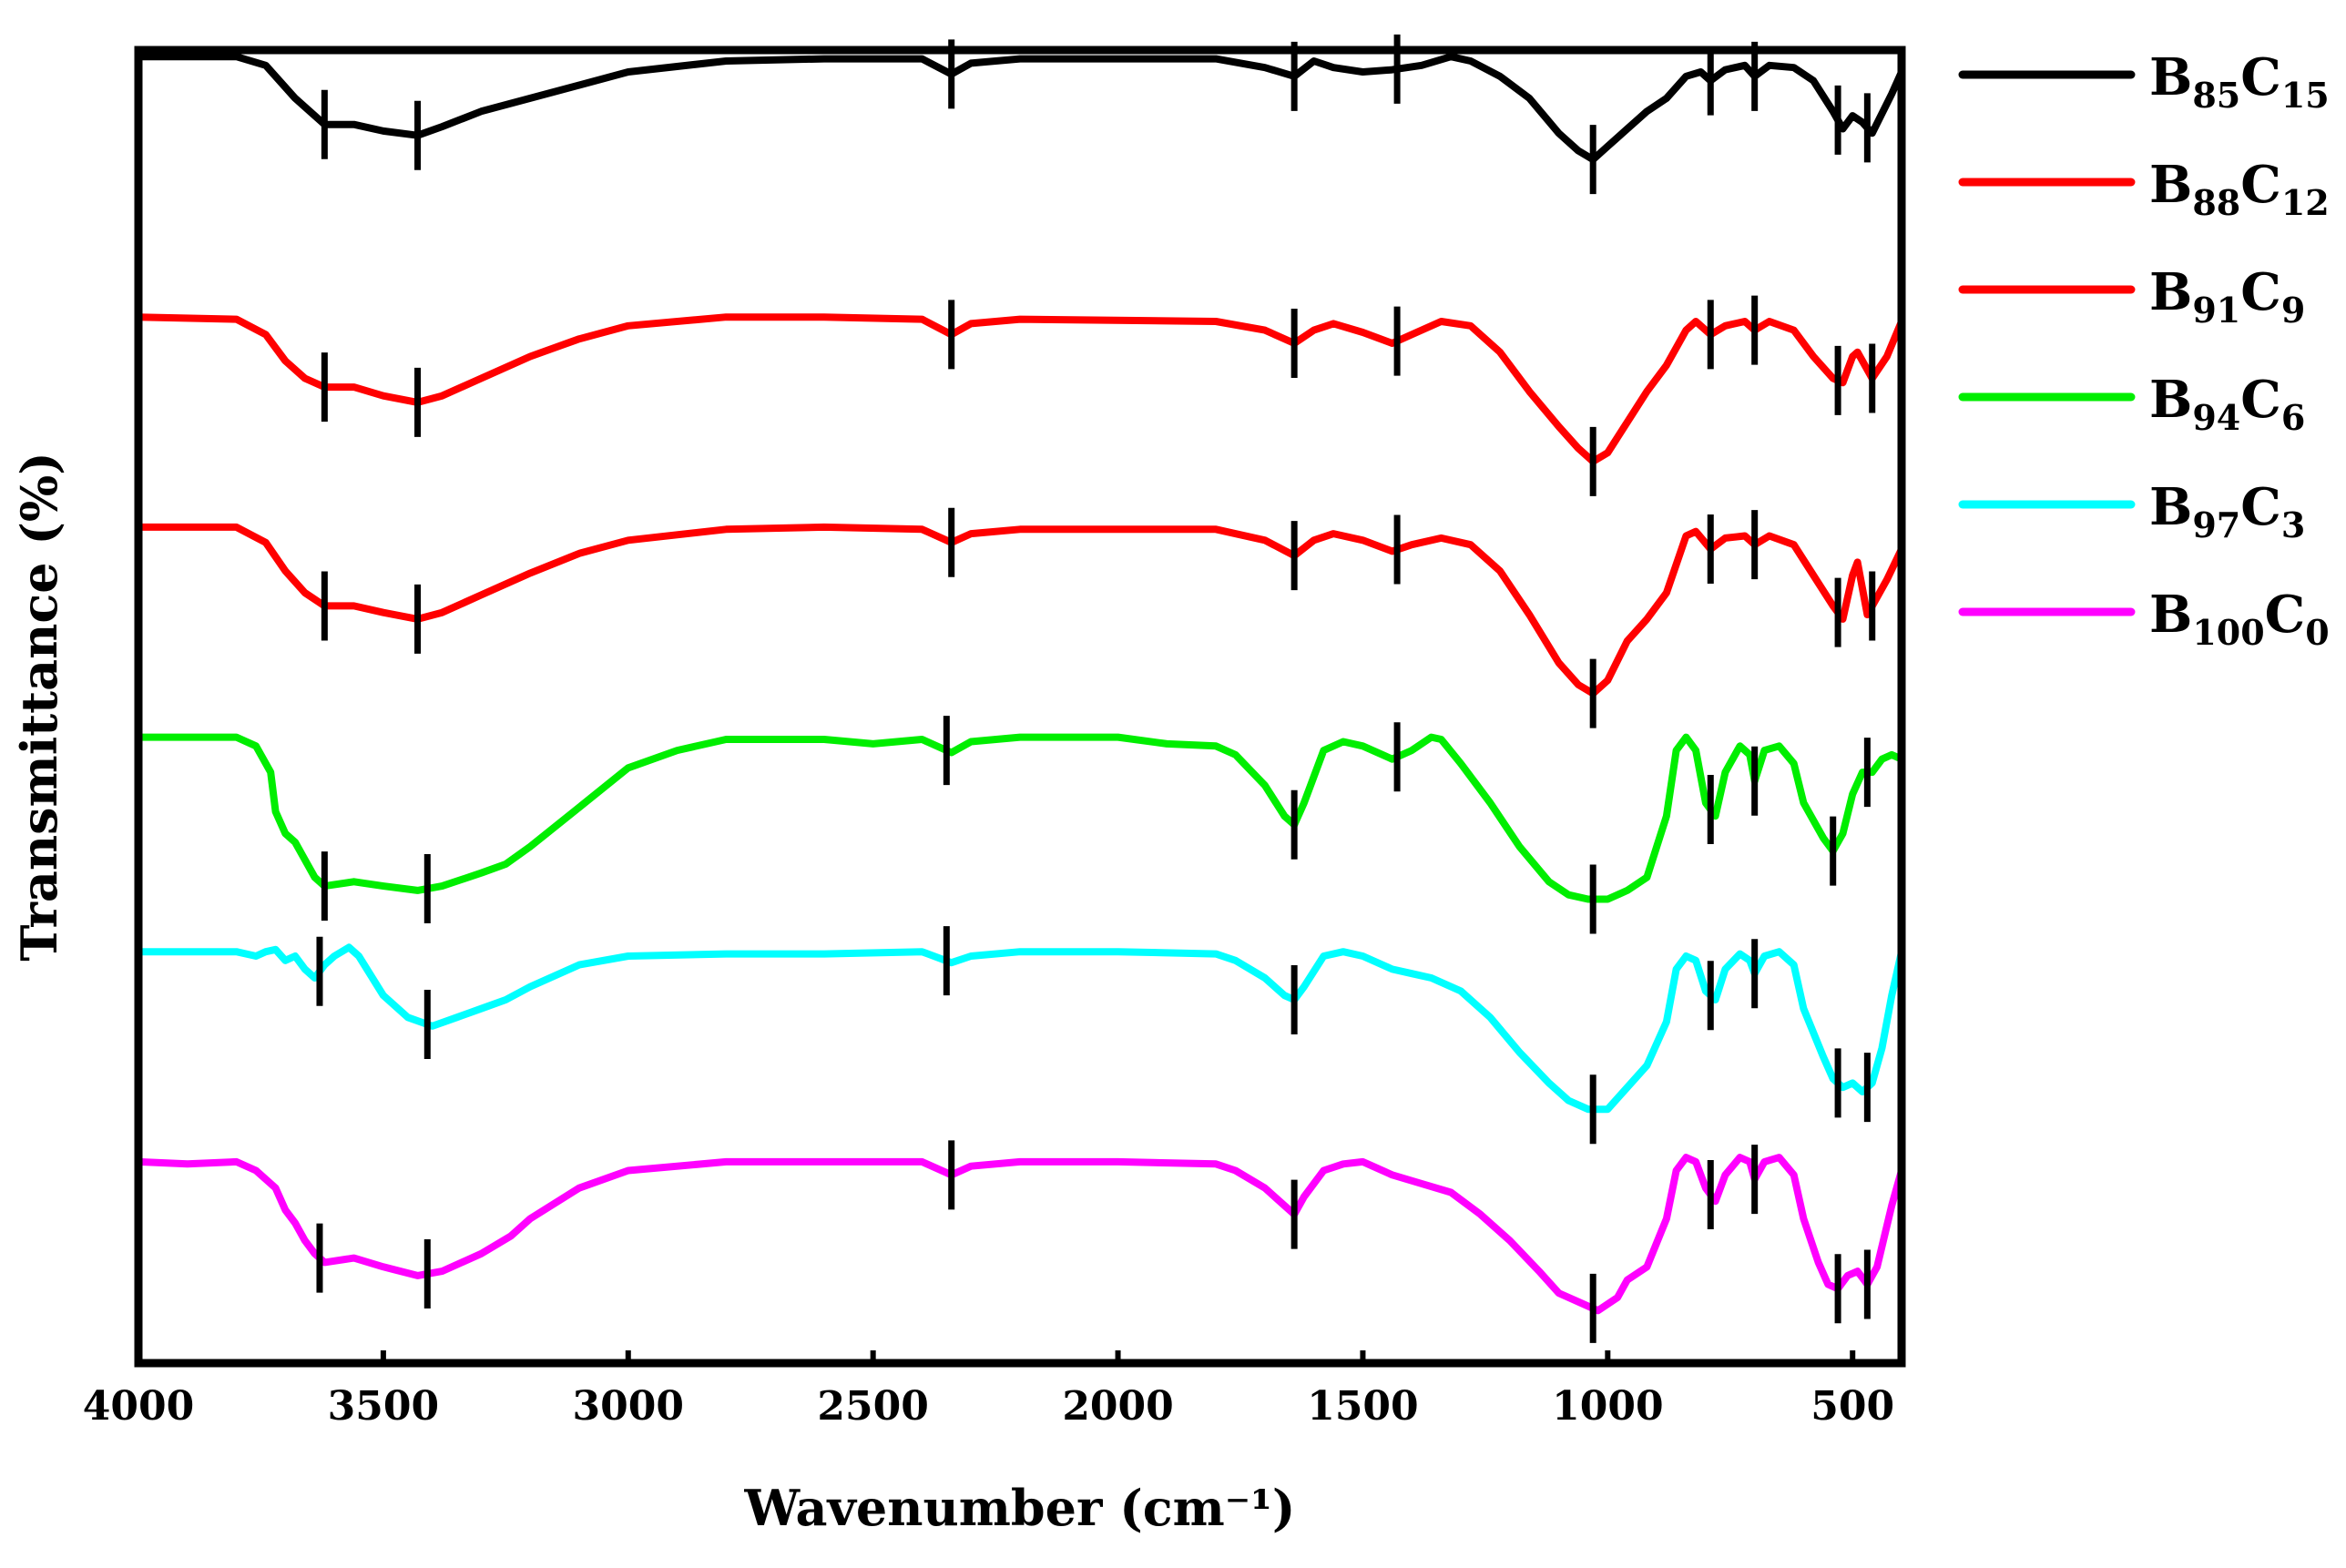 This screenshot has width=2346, height=1568. What do you see at coordinates (1020, 1234) in the screenshot?
I see `series-line-B100C0` at bounding box center [1020, 1234].